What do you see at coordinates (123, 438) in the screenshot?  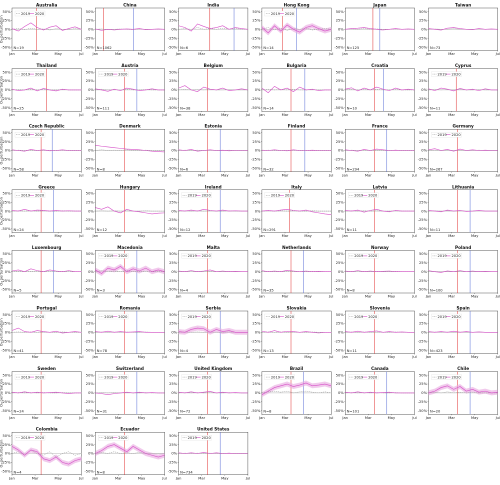 I see `legend-label-2020: 2020` at bounding box center [123, 438].